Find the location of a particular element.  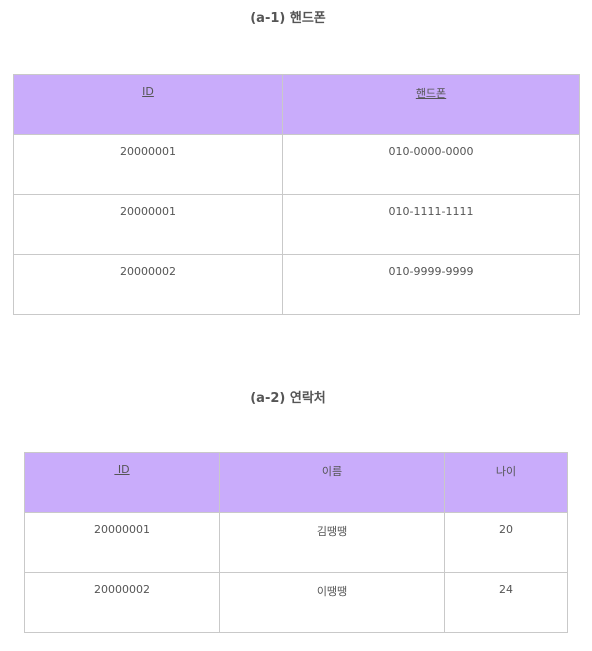

table-header-row: ID 이름 나이 is located at coordinates (296, 483).